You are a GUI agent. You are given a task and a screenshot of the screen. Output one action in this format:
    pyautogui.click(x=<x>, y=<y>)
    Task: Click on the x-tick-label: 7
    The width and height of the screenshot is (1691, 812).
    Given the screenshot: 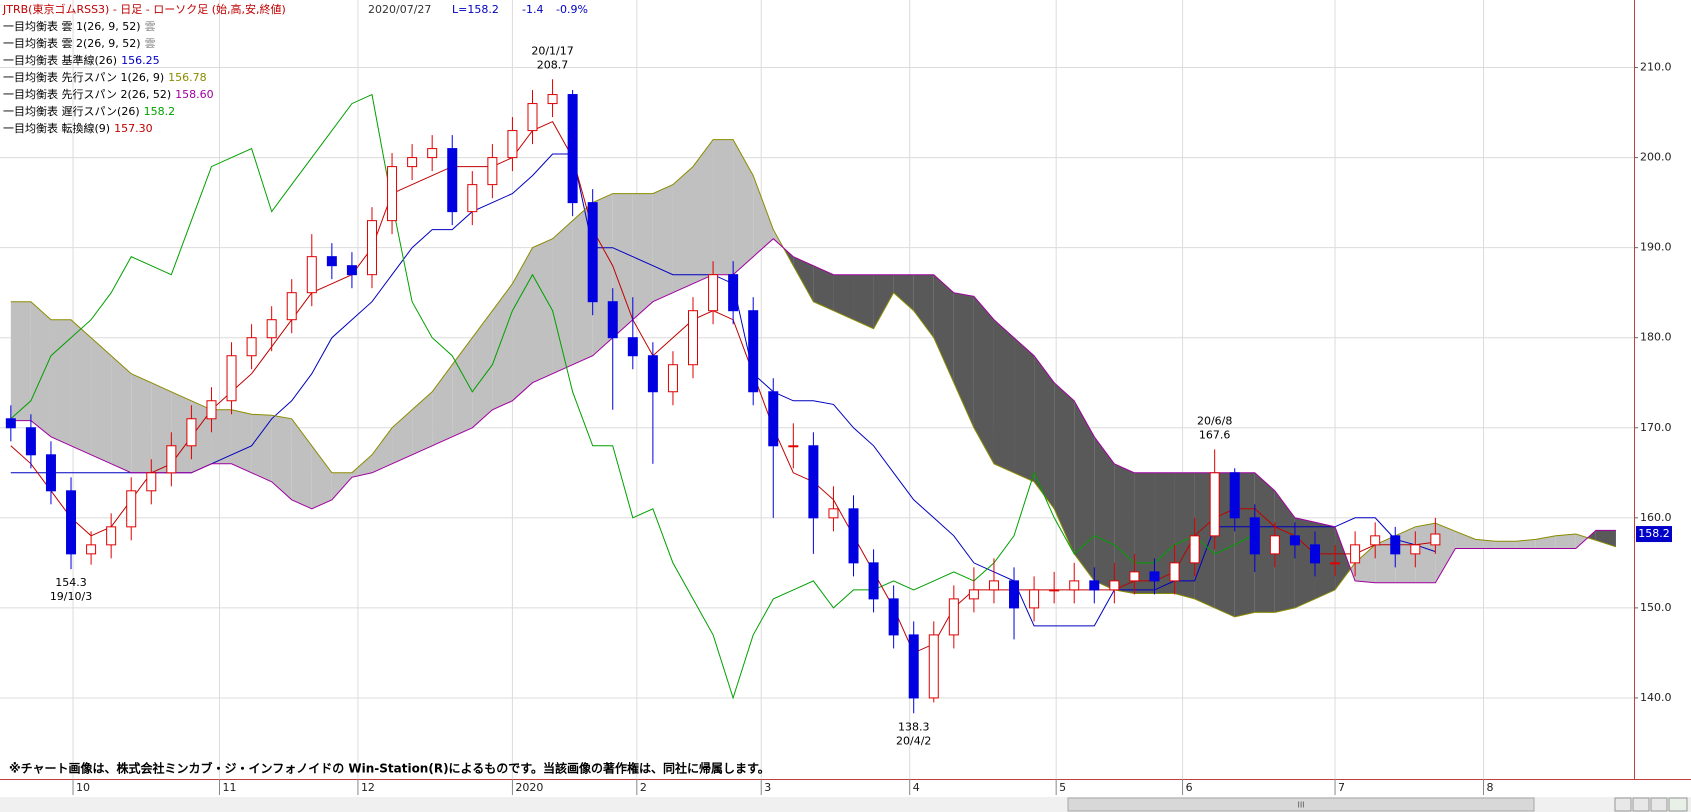 What is the action you would take?
    pyautogui.click(x=1341, y=787)
    